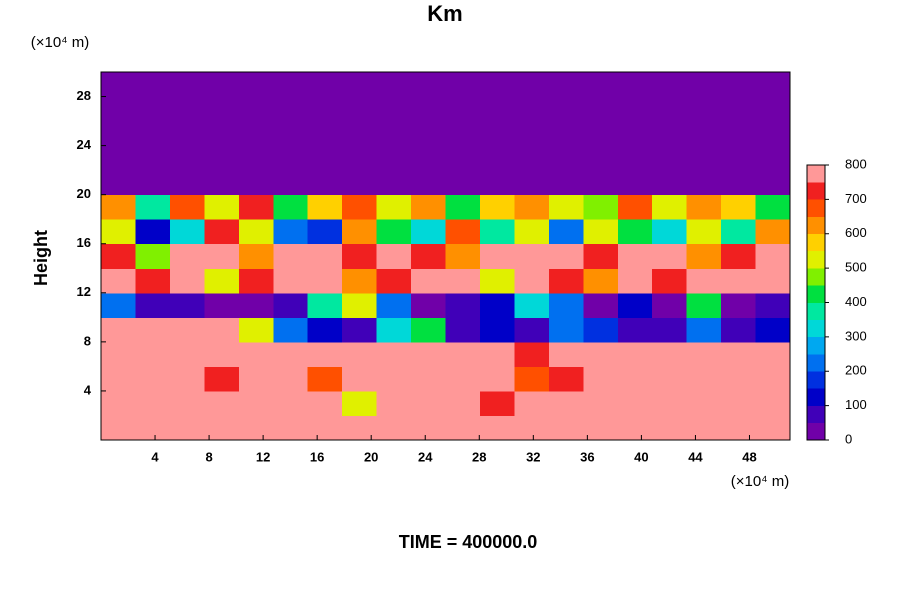 The width and height of the screenshot is (900, 600). I want to click on colorbar-tick-label: 300, so click(856, 335).